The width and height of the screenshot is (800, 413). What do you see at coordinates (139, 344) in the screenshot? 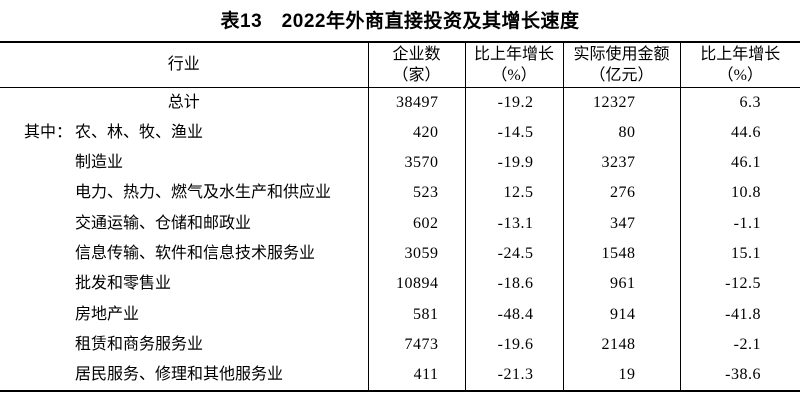
I see `industry-name-cell: 租赁和商务服务业` at bounding box center [139, 344].